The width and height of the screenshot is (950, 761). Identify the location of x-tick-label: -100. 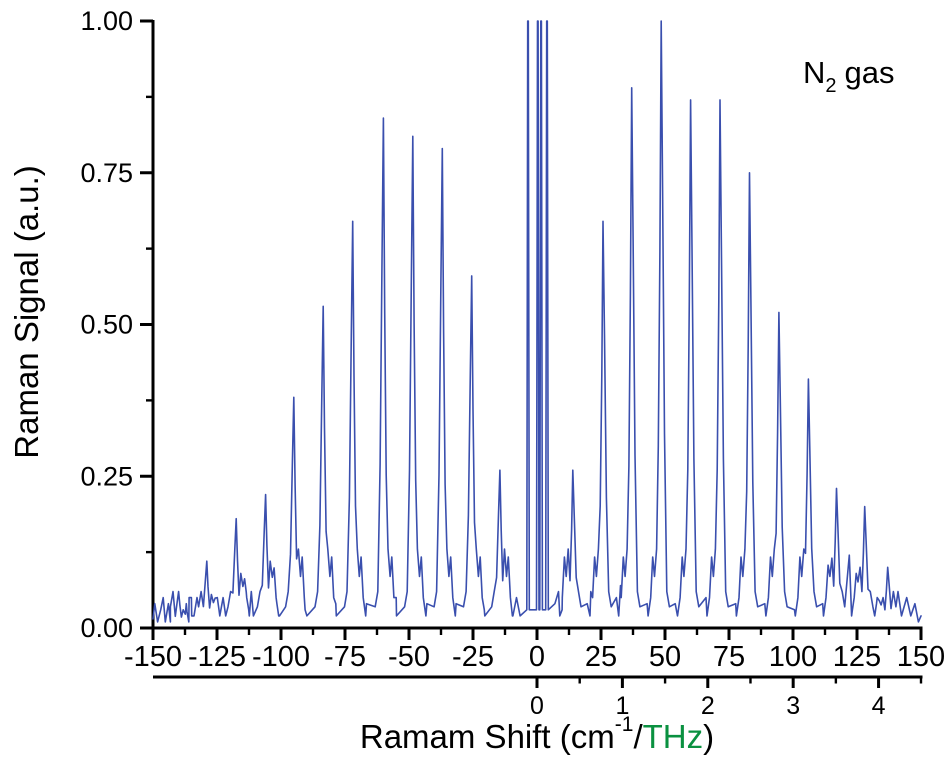
(281, 657).